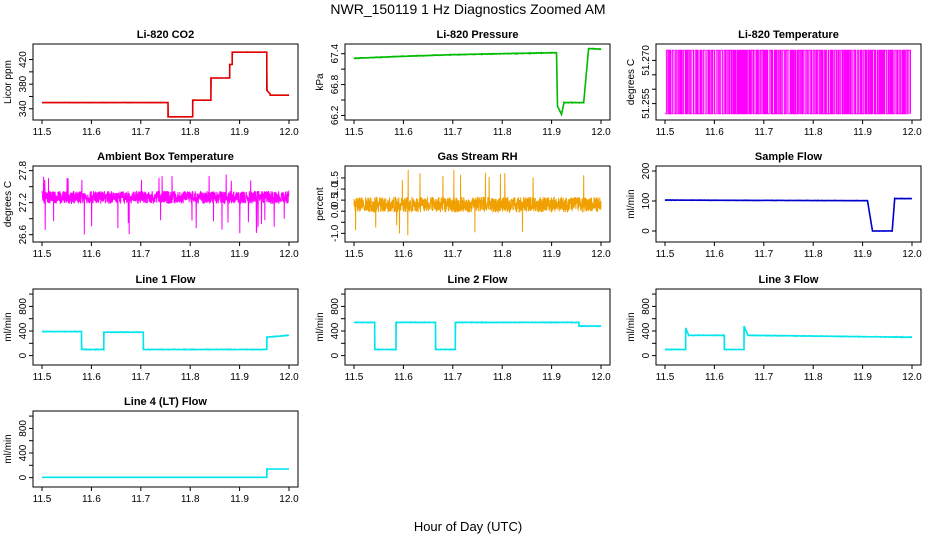 The image size is (936, 540). Describe the element at coordinates (646, 103) in the screenshot. I see `y-tick-label: 51.255` at that location.